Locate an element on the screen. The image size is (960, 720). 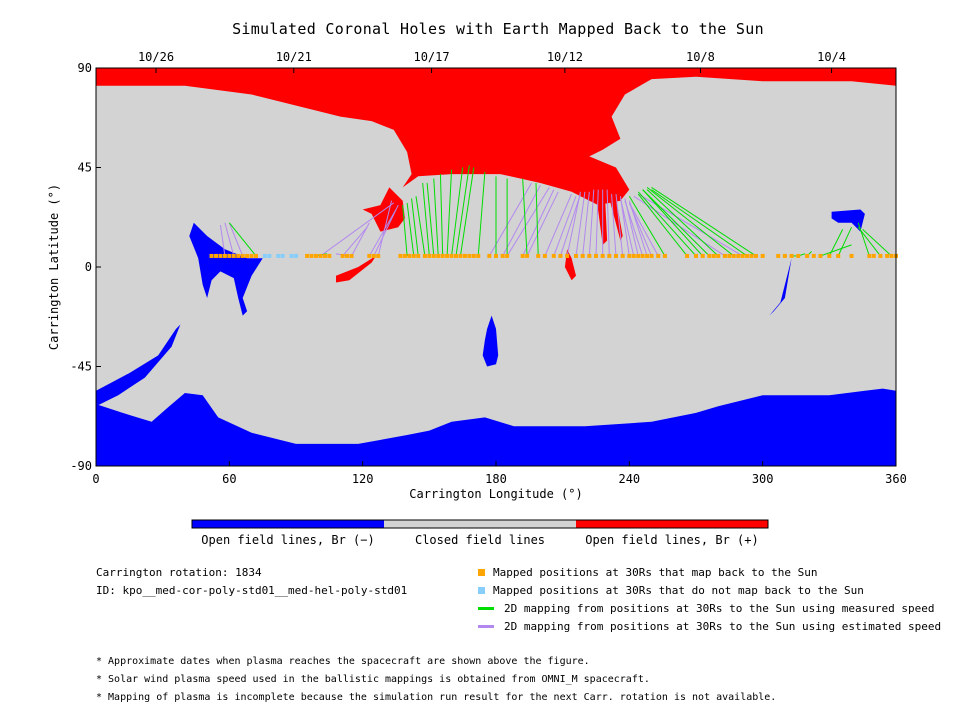
open-negative-south-polar-hole is located at coordinates (496, 427).